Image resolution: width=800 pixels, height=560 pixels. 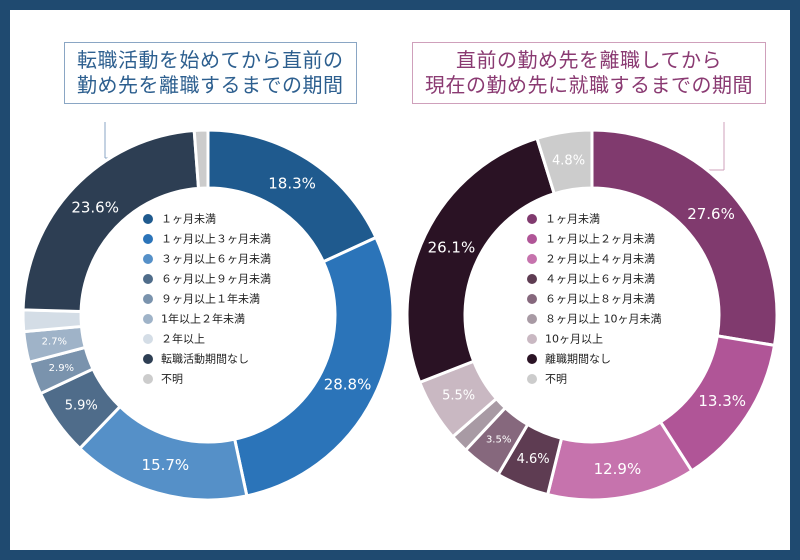 I want to click on legend-label: 転職活動期間なし, so click(x=205, y=359).